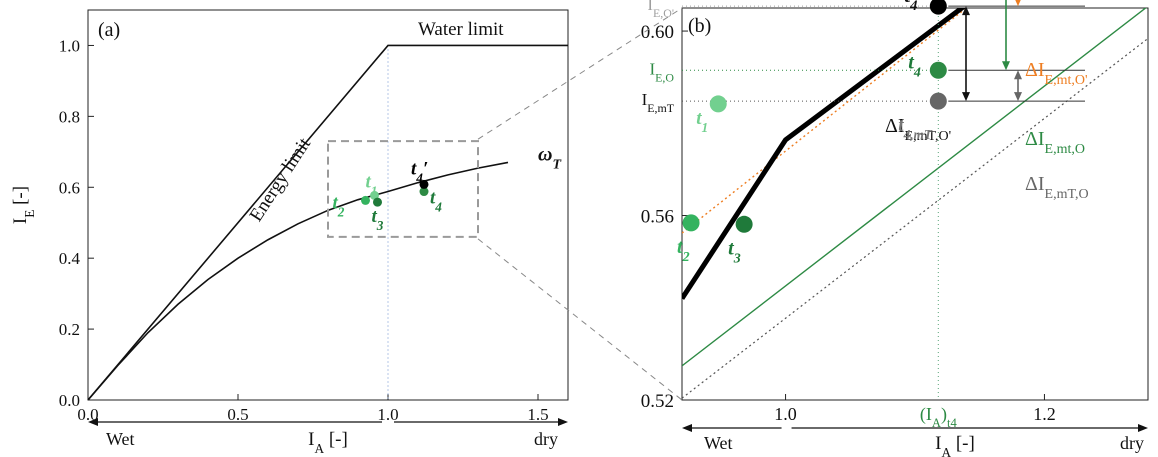 This screenshot has width=1158, height=457. Describe the element at coordinates (563, 422) in the screenshot. I see `dry-arrow-head` at that location.